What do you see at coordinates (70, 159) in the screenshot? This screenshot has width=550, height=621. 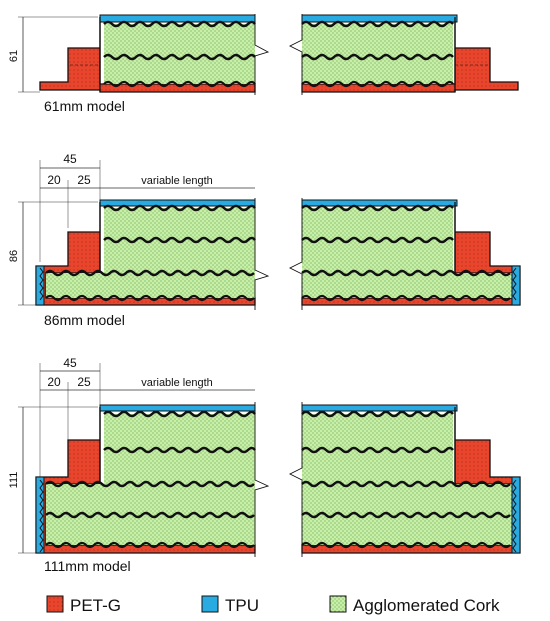 I see `dim-total-86: 45` at bounding box center [70, 159].